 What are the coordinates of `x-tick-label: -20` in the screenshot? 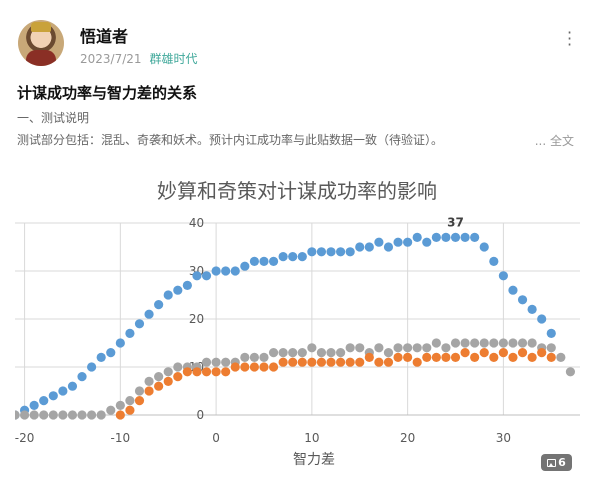 It's located at (24, 438).